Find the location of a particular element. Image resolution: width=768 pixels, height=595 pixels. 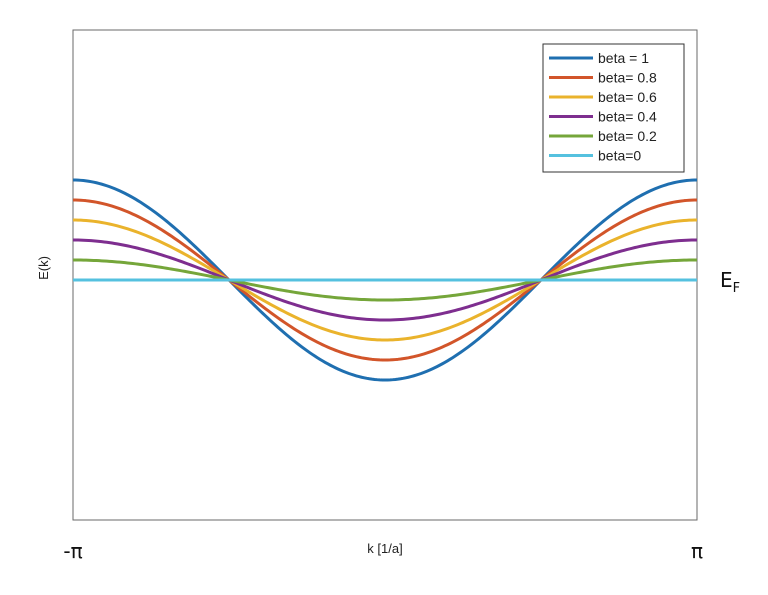

legend-label-4: beta= 0.2 is located at coordinates (627, 136).